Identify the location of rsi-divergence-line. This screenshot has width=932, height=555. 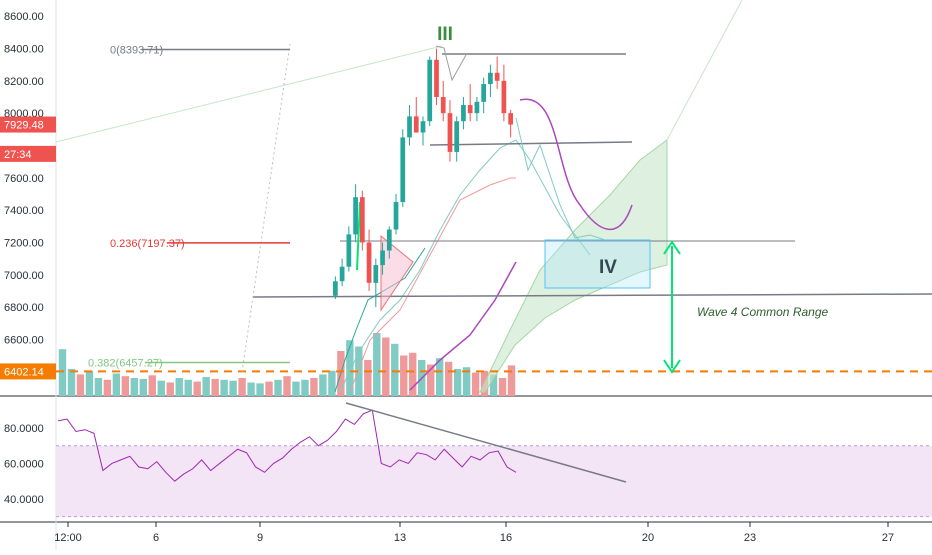
(486, 442).